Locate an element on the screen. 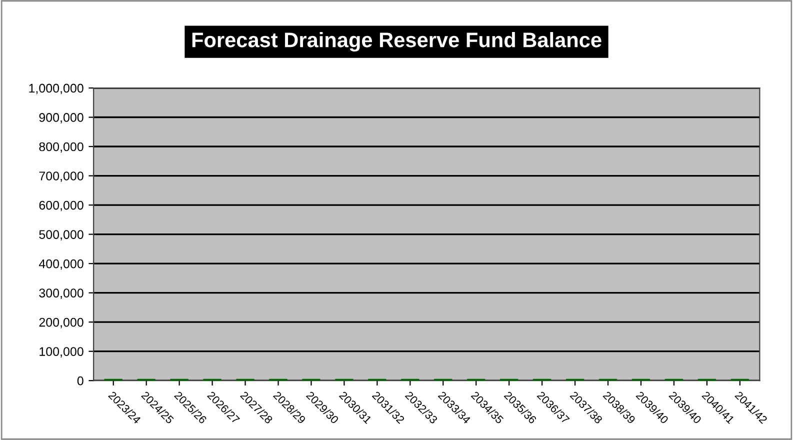  y-tick-label: 0 is located at coordinates (80, 381).